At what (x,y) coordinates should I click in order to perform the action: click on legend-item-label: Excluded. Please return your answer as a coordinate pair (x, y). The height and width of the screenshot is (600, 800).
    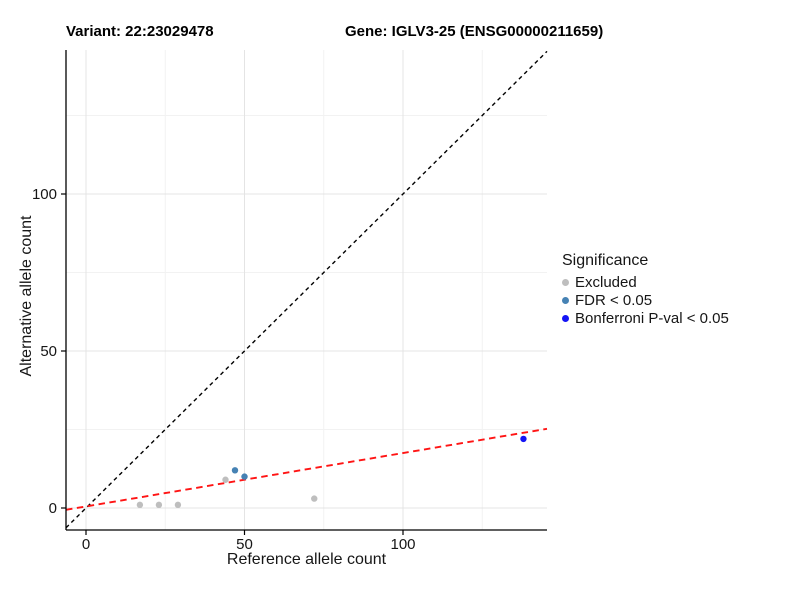
    Looking at the image, I should click on (606, 282).